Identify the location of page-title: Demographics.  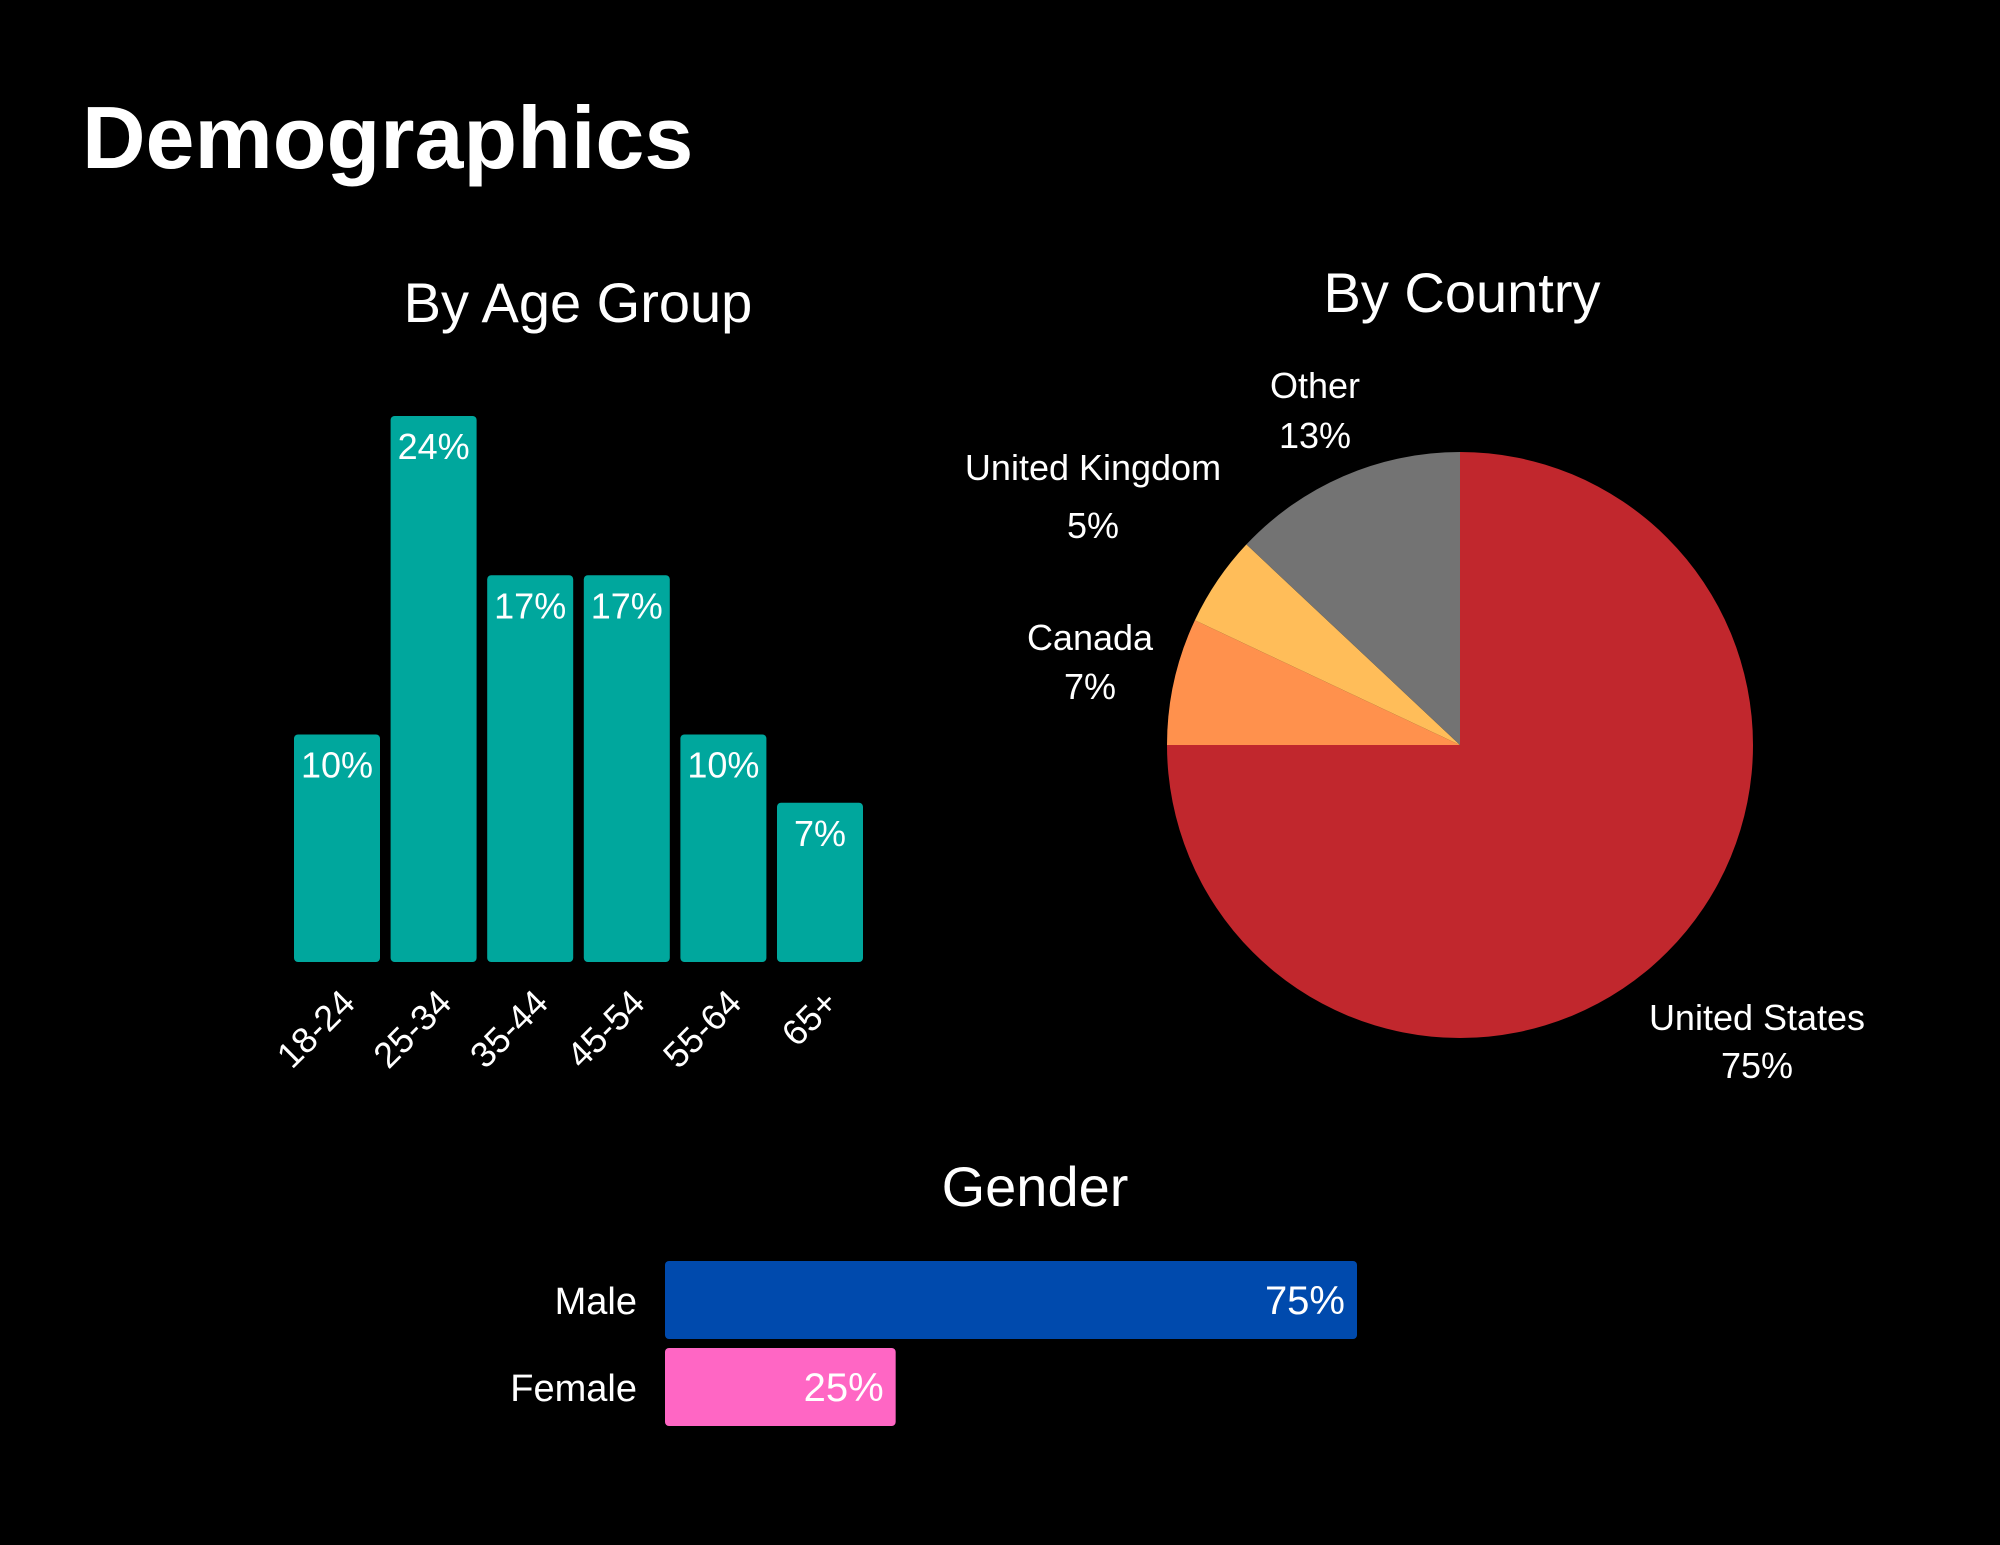
(387, 137).